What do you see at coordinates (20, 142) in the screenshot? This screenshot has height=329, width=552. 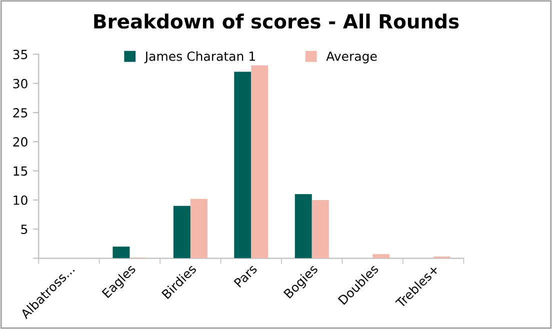 I see `y-tick-label: 20` at bounding box center [20, 142].